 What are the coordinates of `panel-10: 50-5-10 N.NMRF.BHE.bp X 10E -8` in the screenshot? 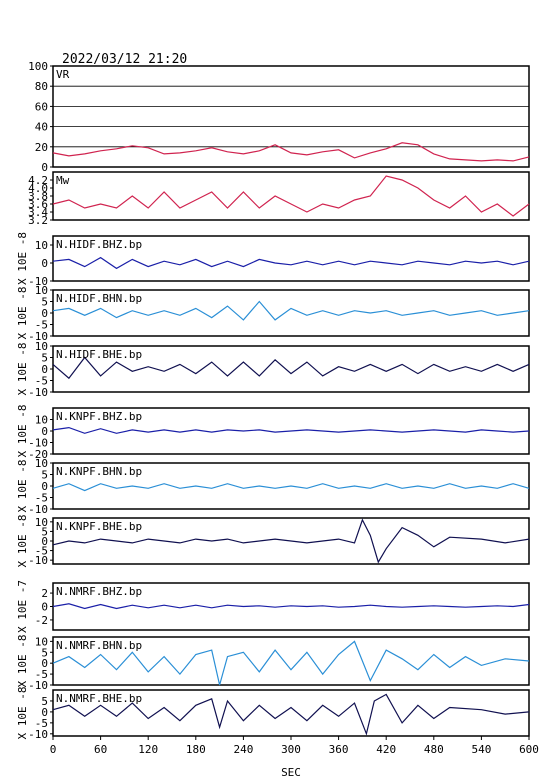 It's located at (273, 714).